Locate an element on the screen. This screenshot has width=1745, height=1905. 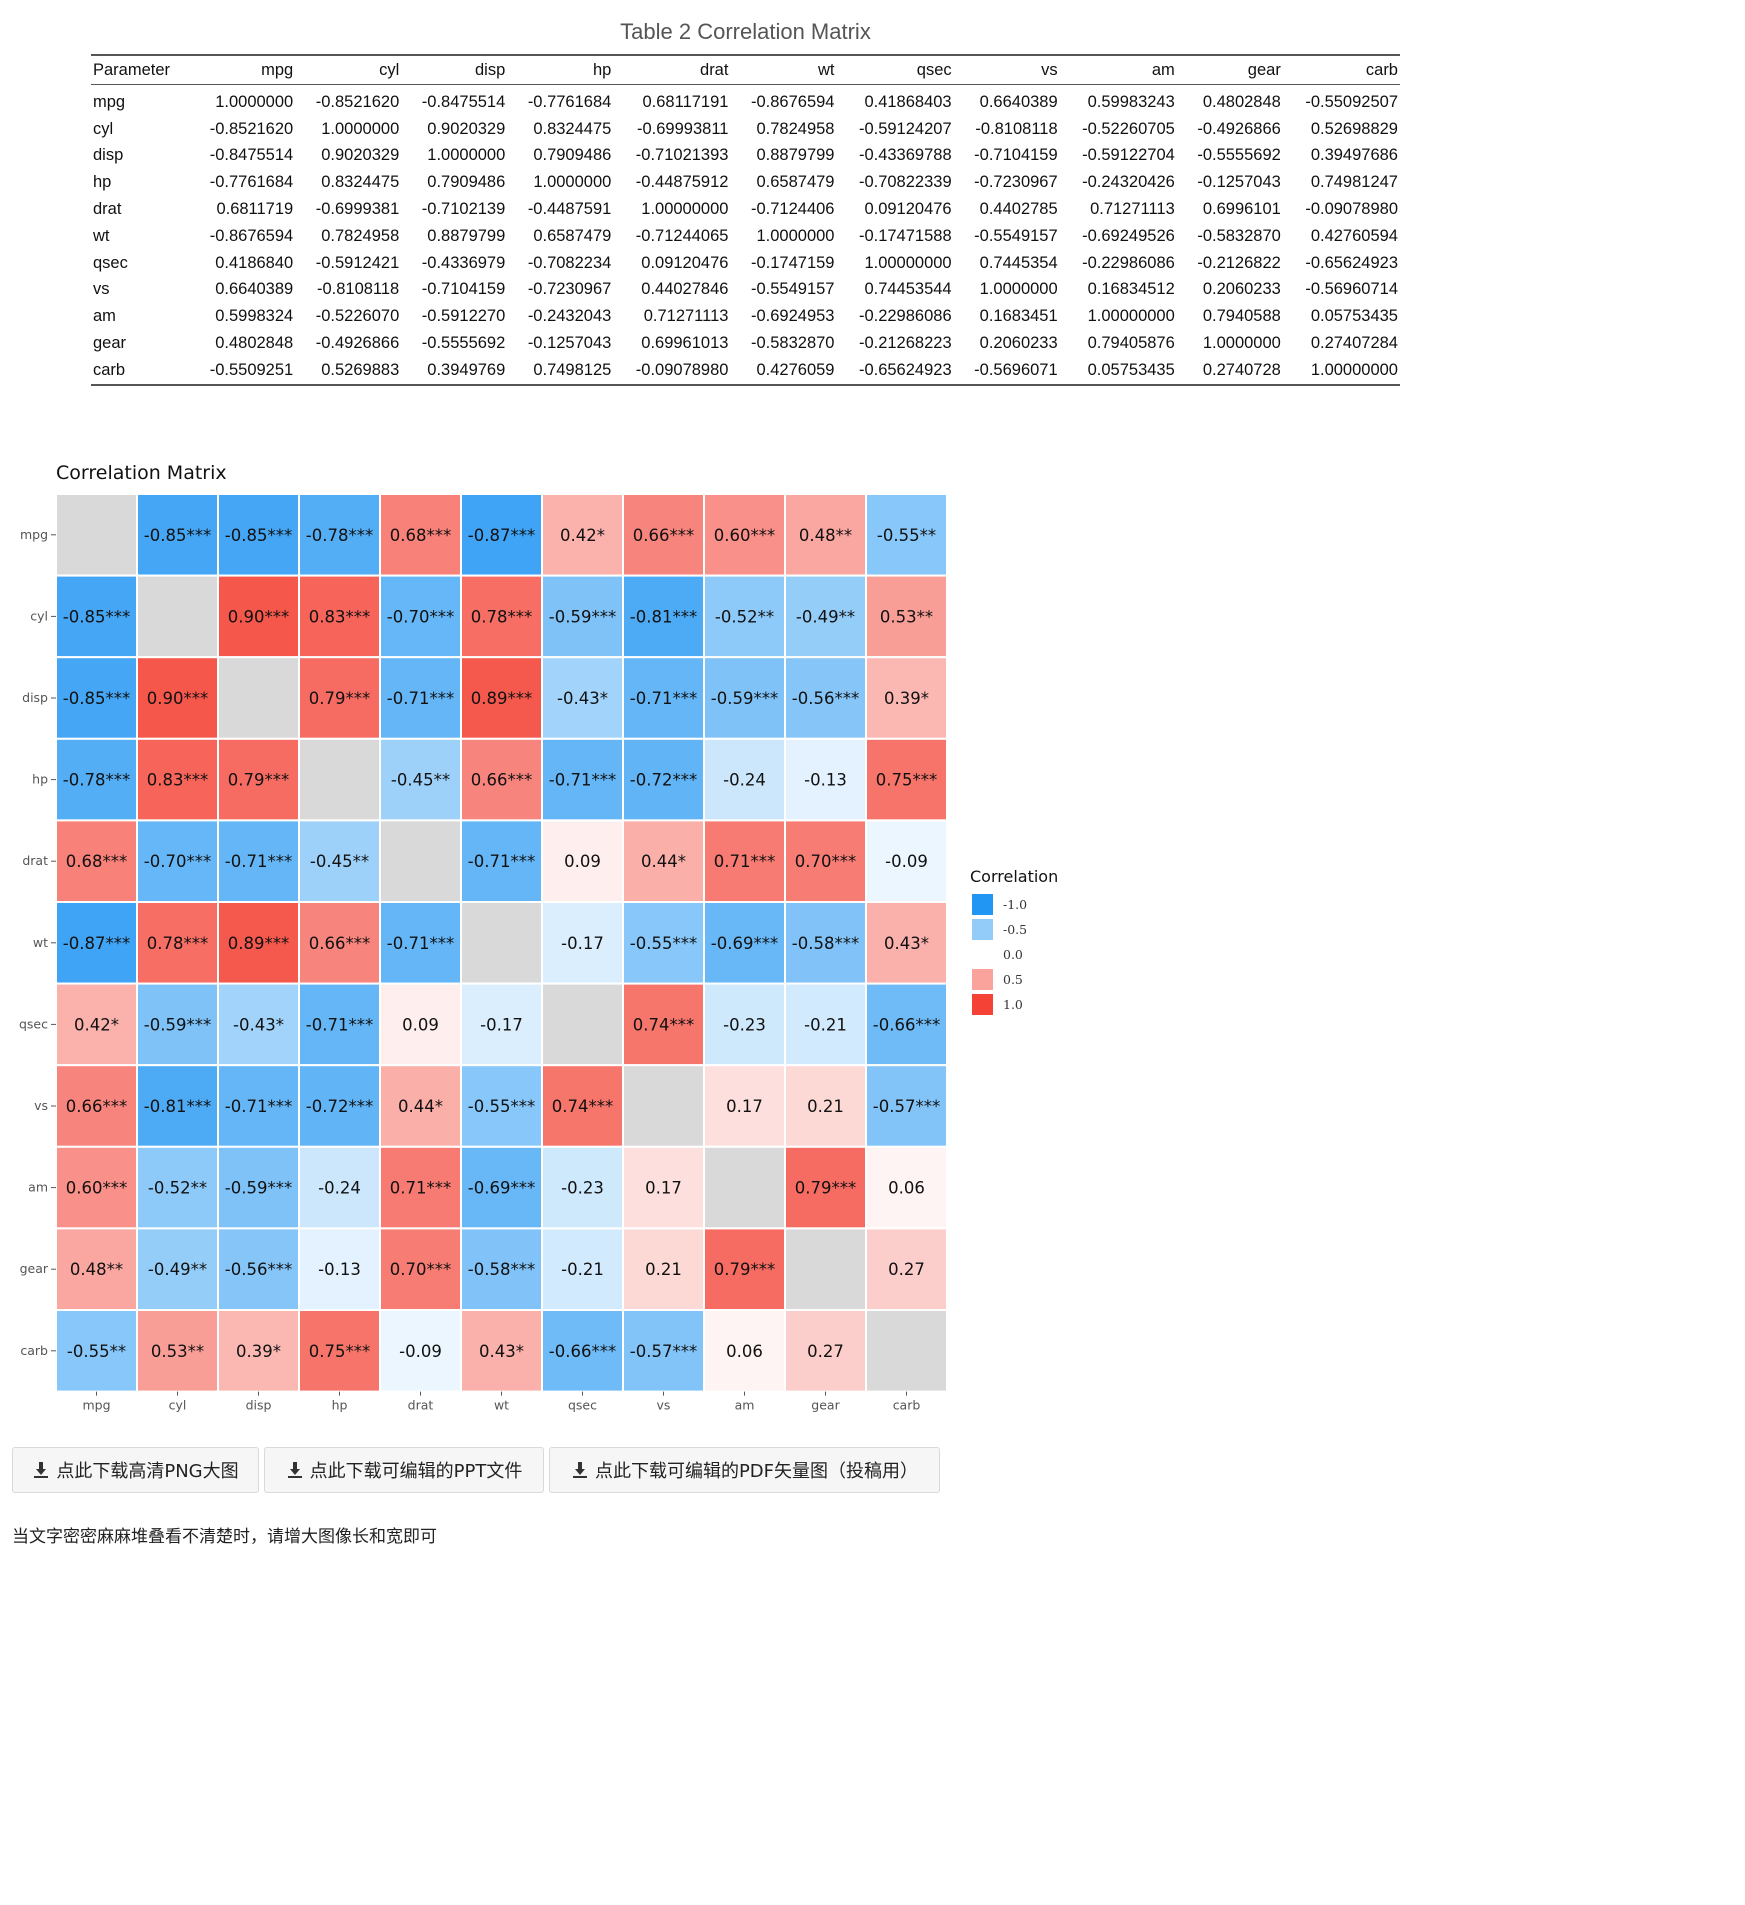
x-axis-tick-label: mpg is located at coordinates (96, 1405).